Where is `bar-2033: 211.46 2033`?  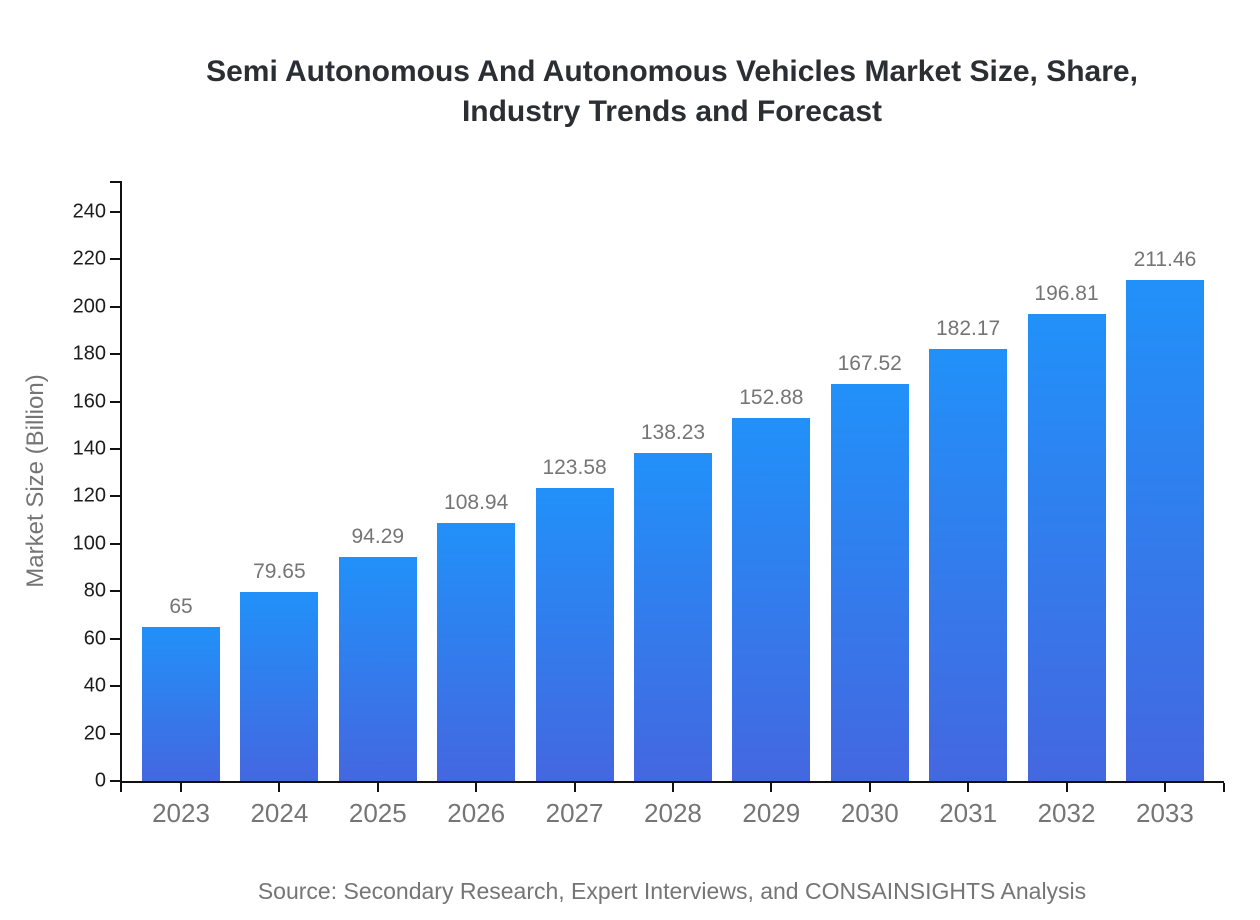
bar-2033: 211.46 2033 is located at coordinates (1164, 538).